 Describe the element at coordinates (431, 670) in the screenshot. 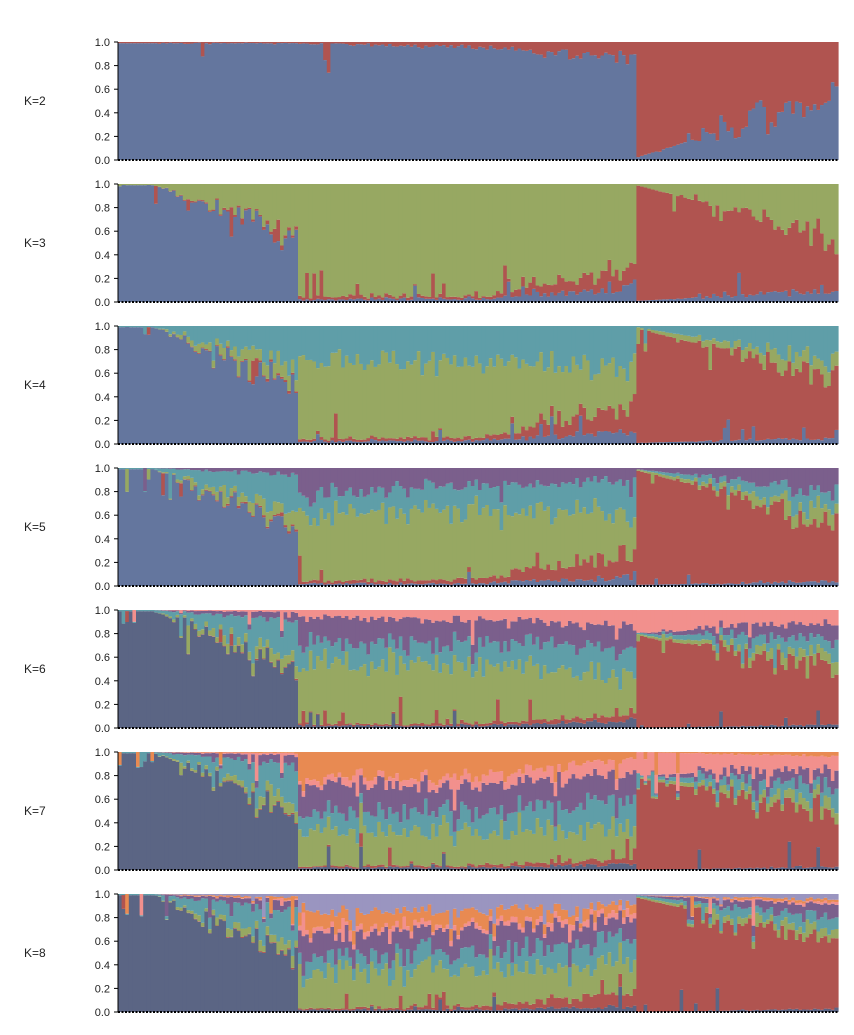

I see `structure-panel: K=60.00.20.40.60.81.0` at that location.